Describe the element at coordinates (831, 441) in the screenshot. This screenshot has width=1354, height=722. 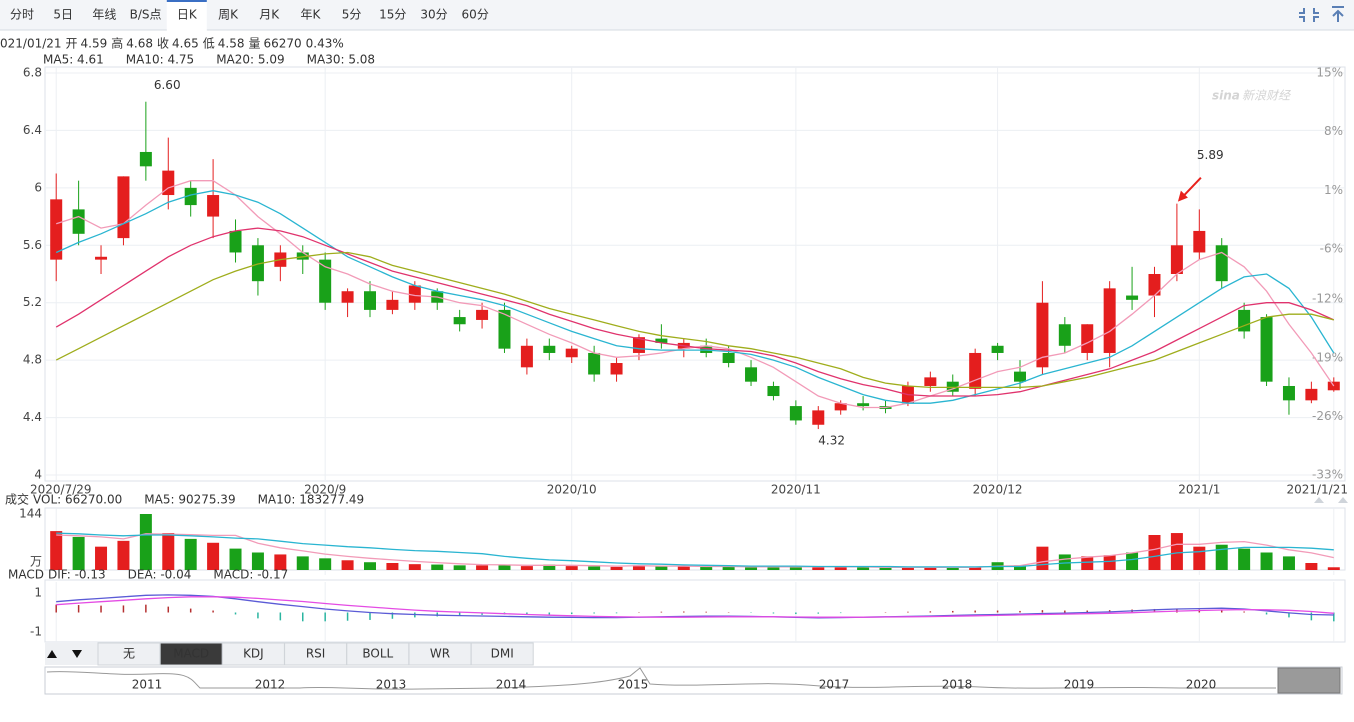
I see `annotation-label: 4.32` at that location.